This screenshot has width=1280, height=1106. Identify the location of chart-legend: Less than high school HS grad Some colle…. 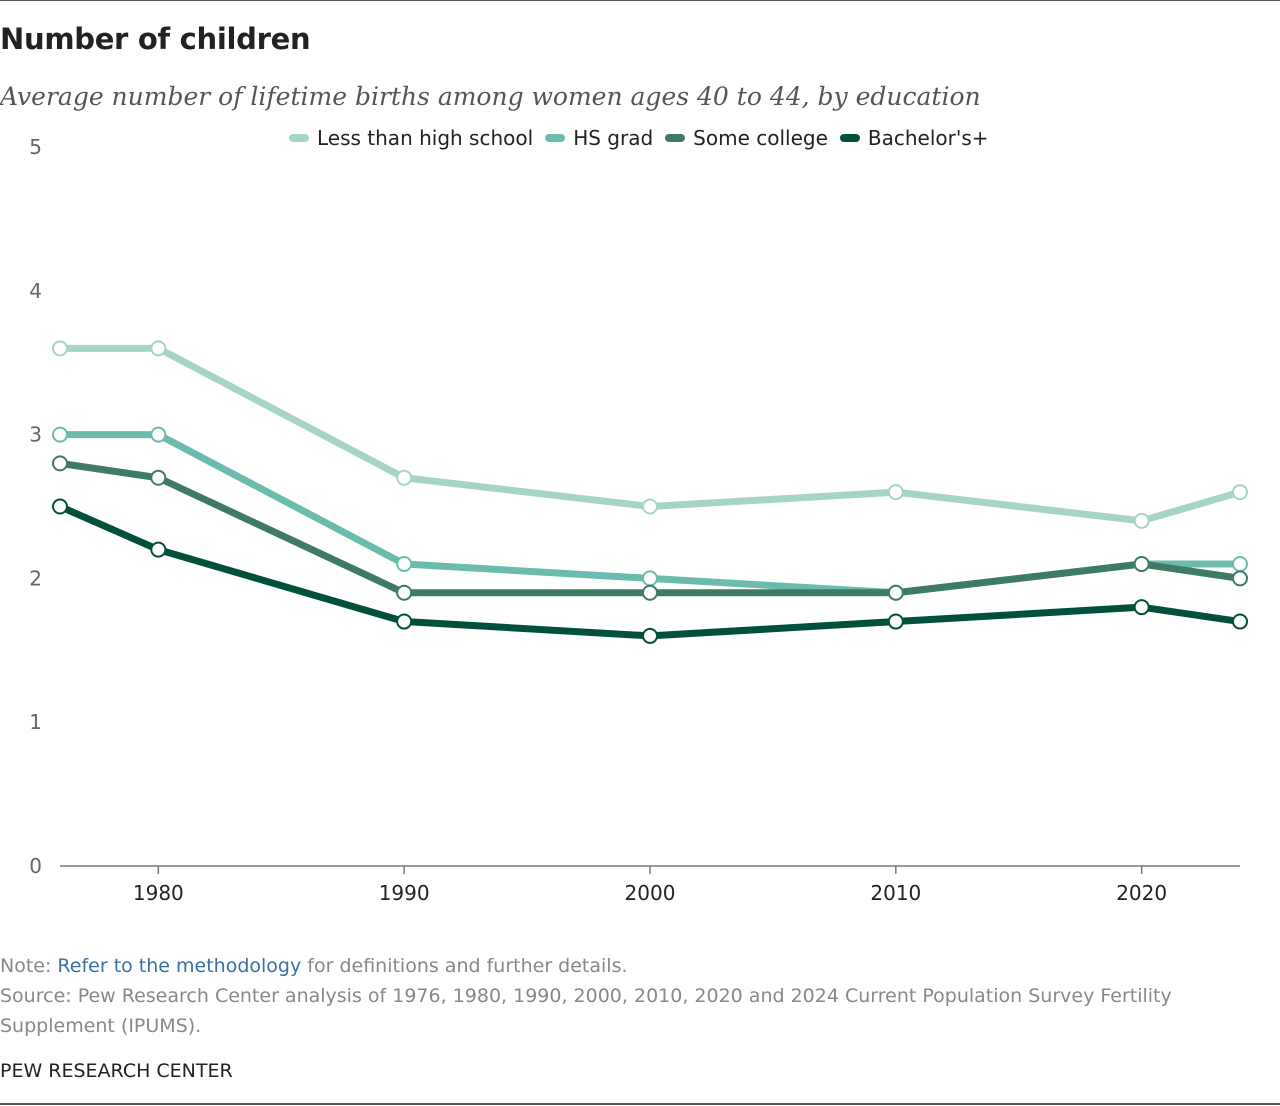
(645, 138).